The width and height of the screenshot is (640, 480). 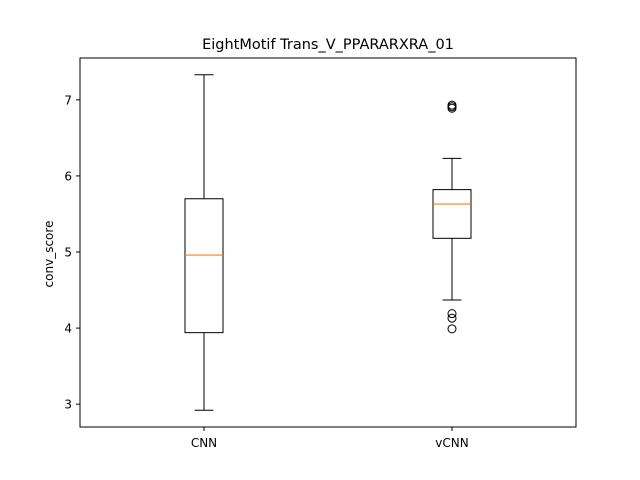 I want to click on y-tick-label: 6, so click(x=68, y=176).